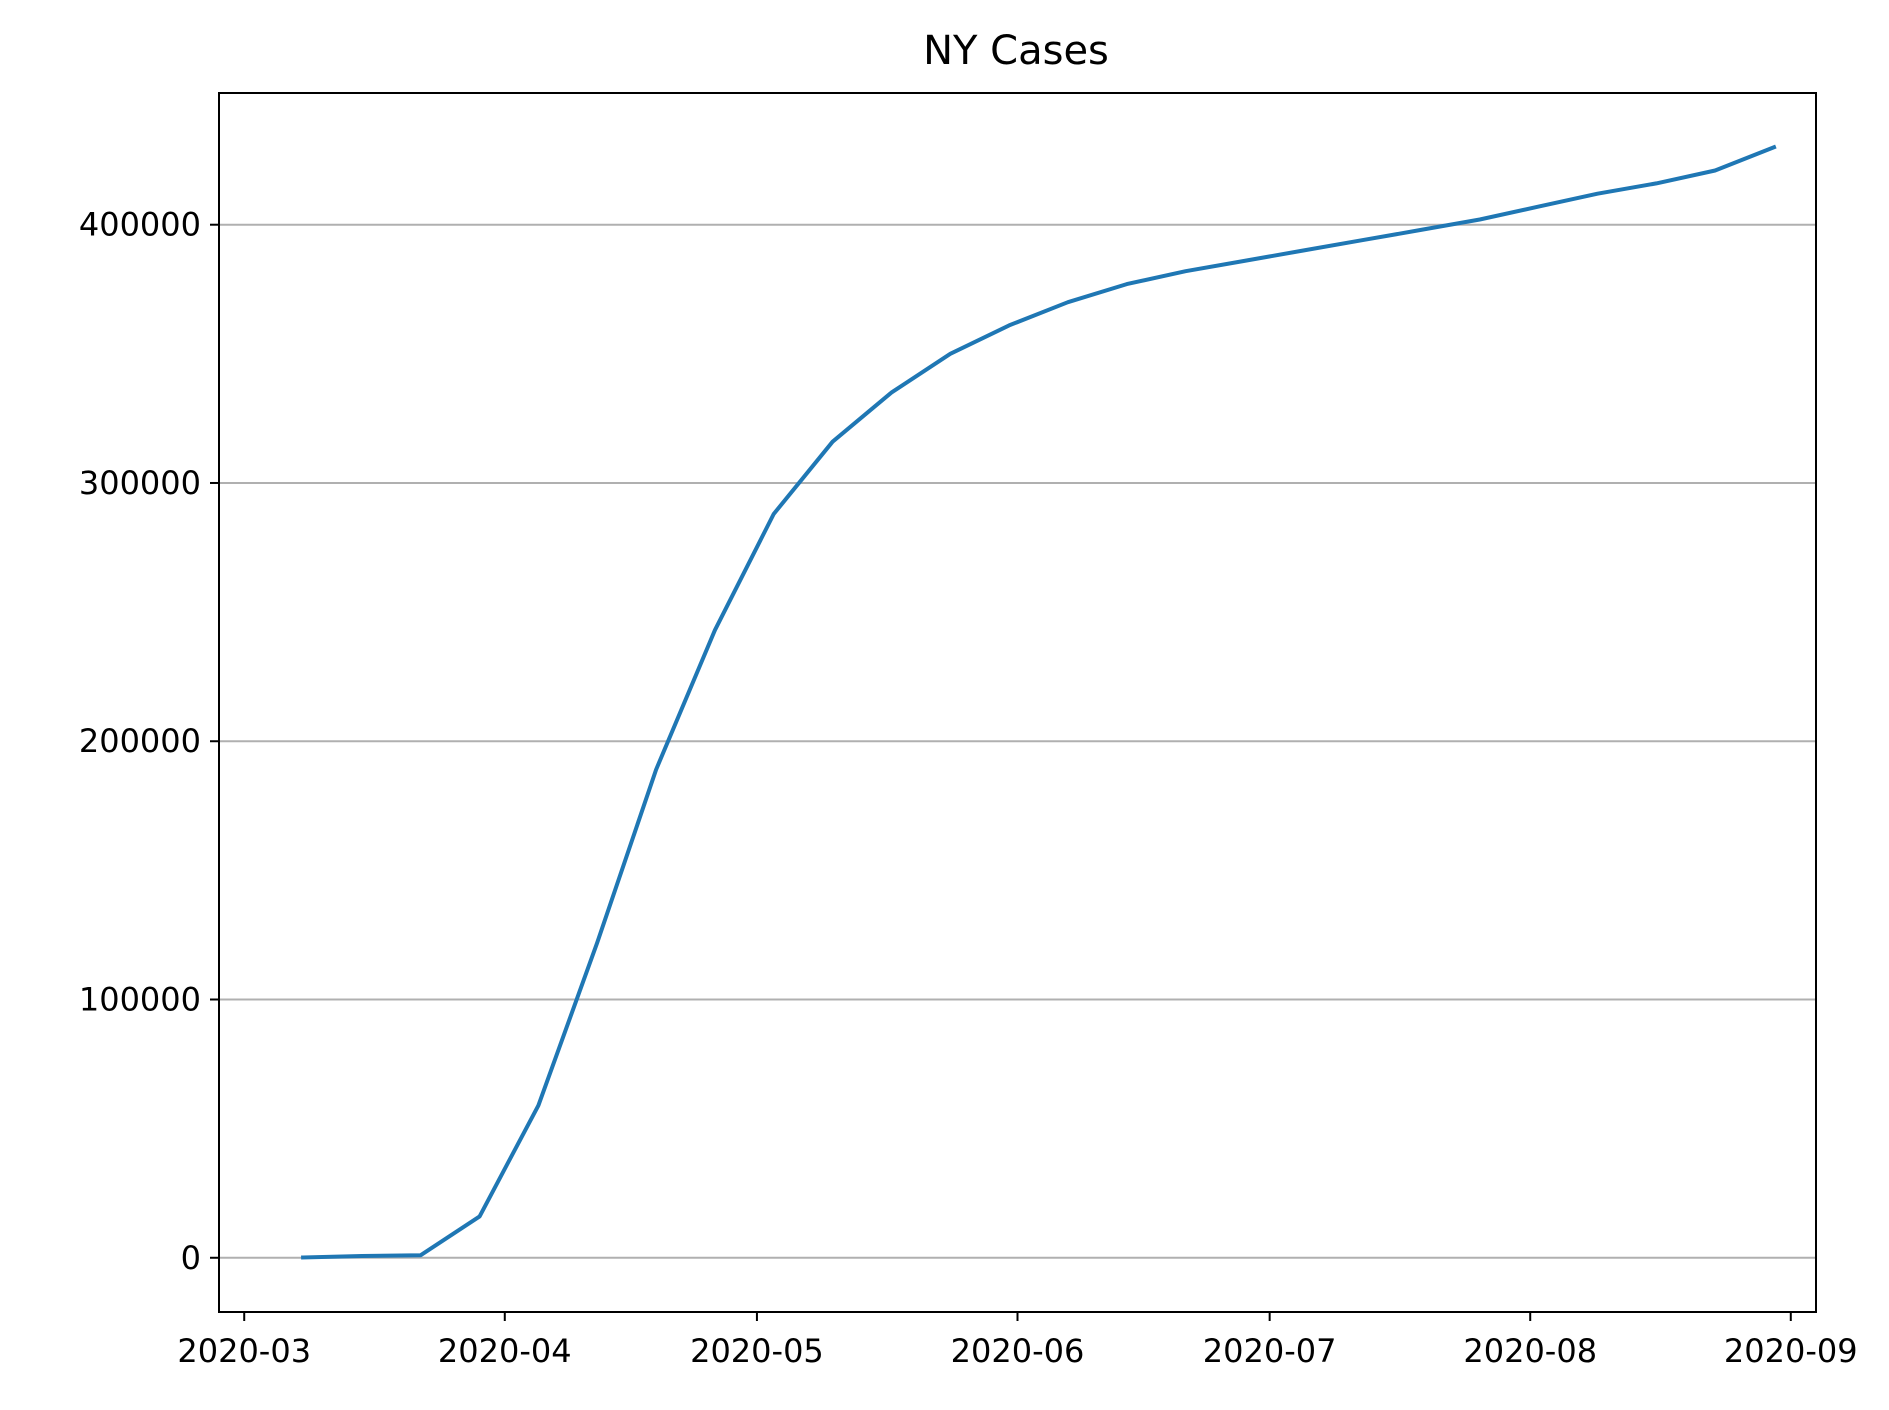 Image resolution: width=1889 pixels, height=1410 pixels. Describe the element at coordinates (757, 1351) in the screenshot. I see `x-tick-label: 2020-05` at that location.